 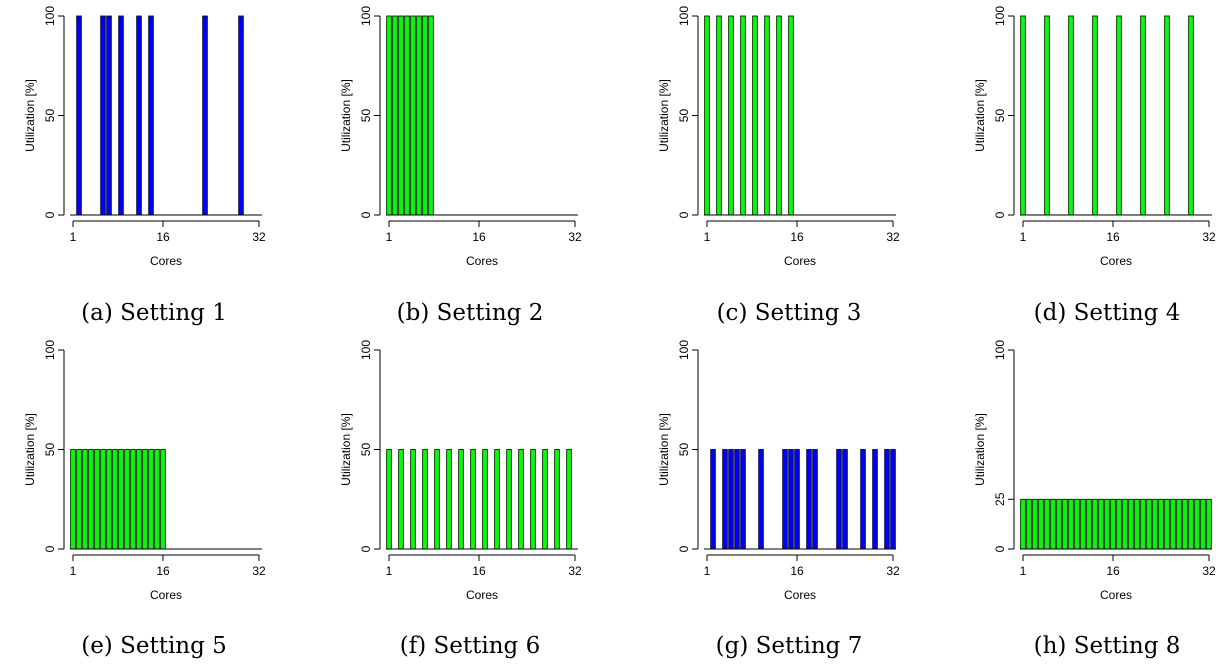 What do you see at coordinates (800, 261) in the screenshot?
I see `x-axis-label-c: Cores` at bounding box center [800, 261].